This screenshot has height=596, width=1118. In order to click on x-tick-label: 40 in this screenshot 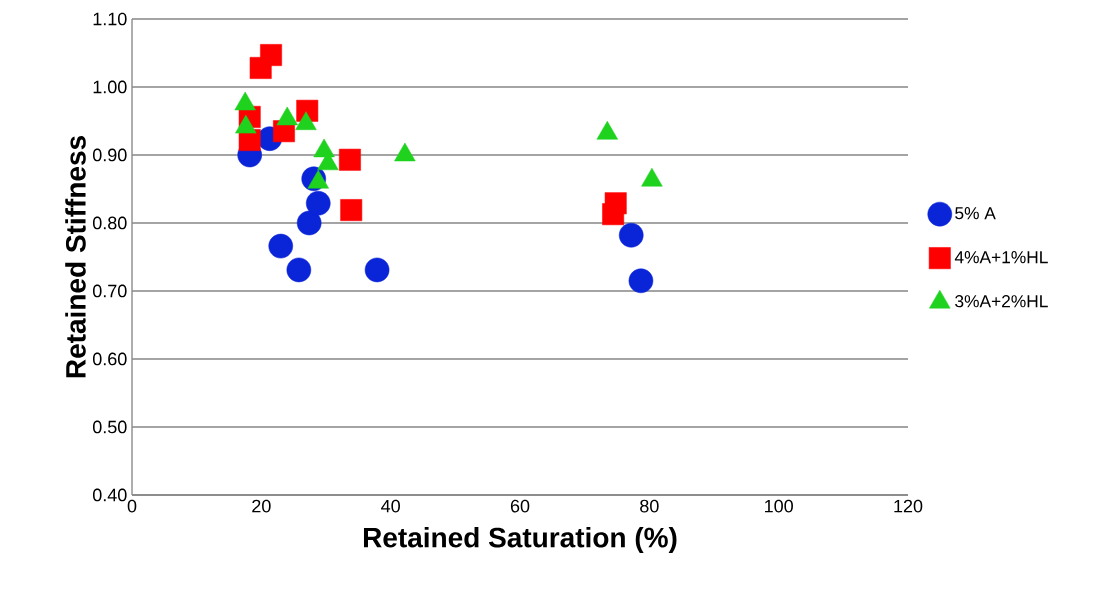, I will do `click(390, 506)`.